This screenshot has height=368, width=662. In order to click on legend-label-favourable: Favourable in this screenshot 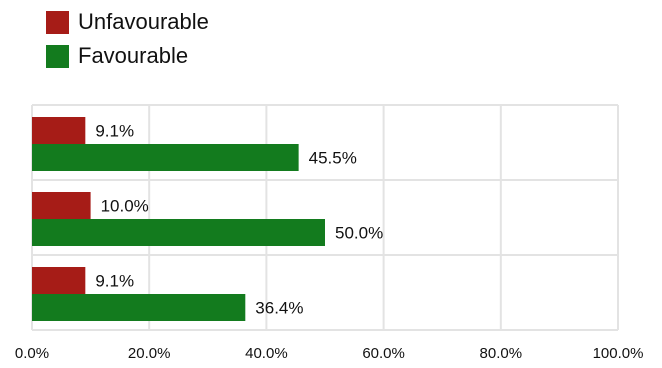, I will do `click(133, 55)`.